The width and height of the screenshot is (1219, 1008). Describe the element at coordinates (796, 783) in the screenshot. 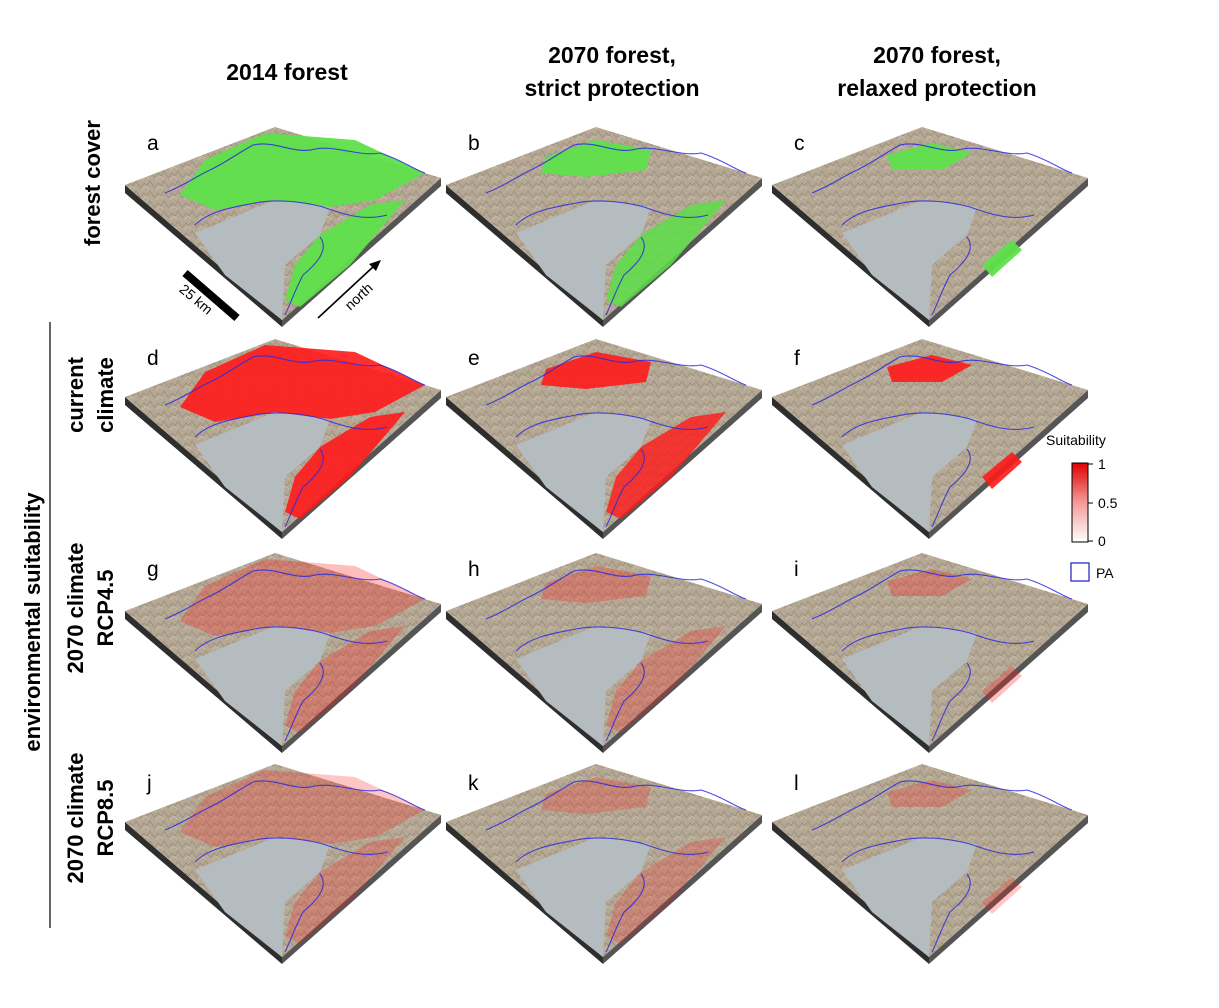

I see `panel-letter-l: l` at that location.